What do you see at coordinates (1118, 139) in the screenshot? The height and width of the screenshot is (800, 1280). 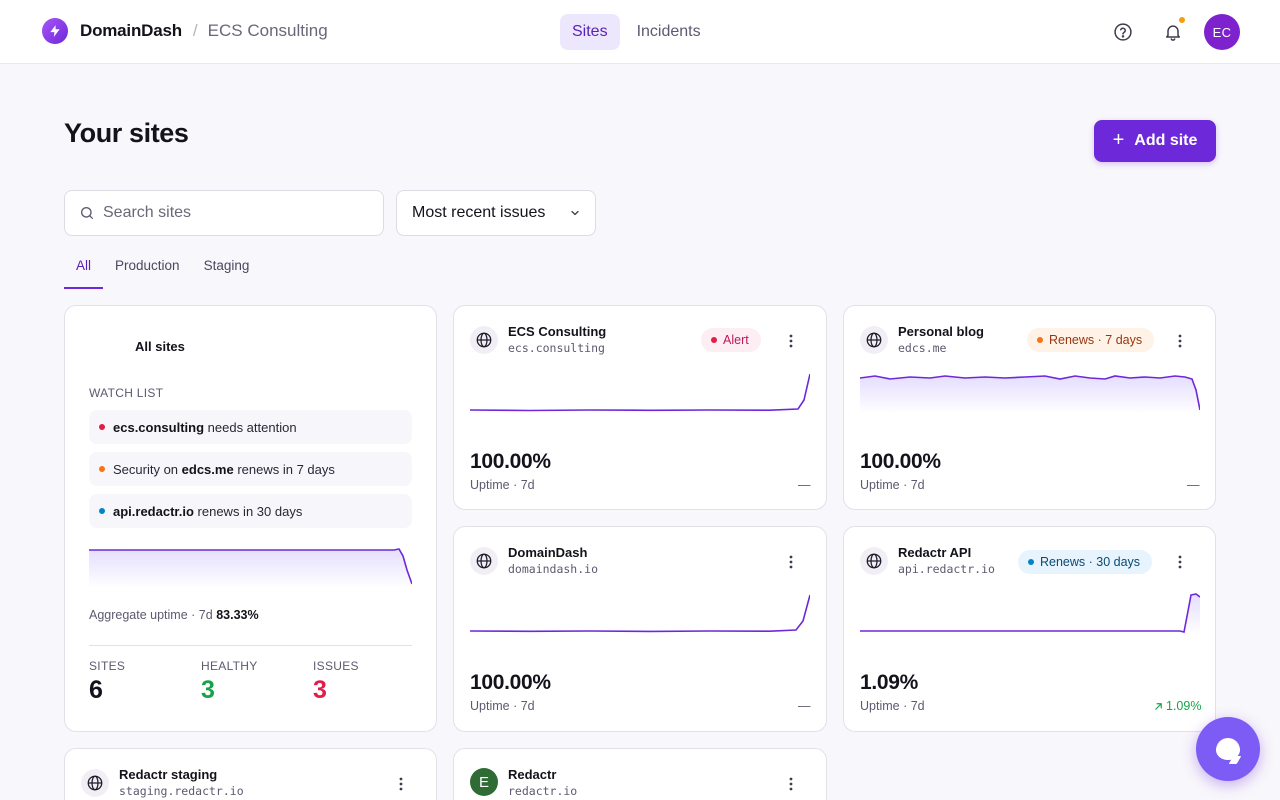 I see `plus-icon: +` at bounding box center [1118, 139].